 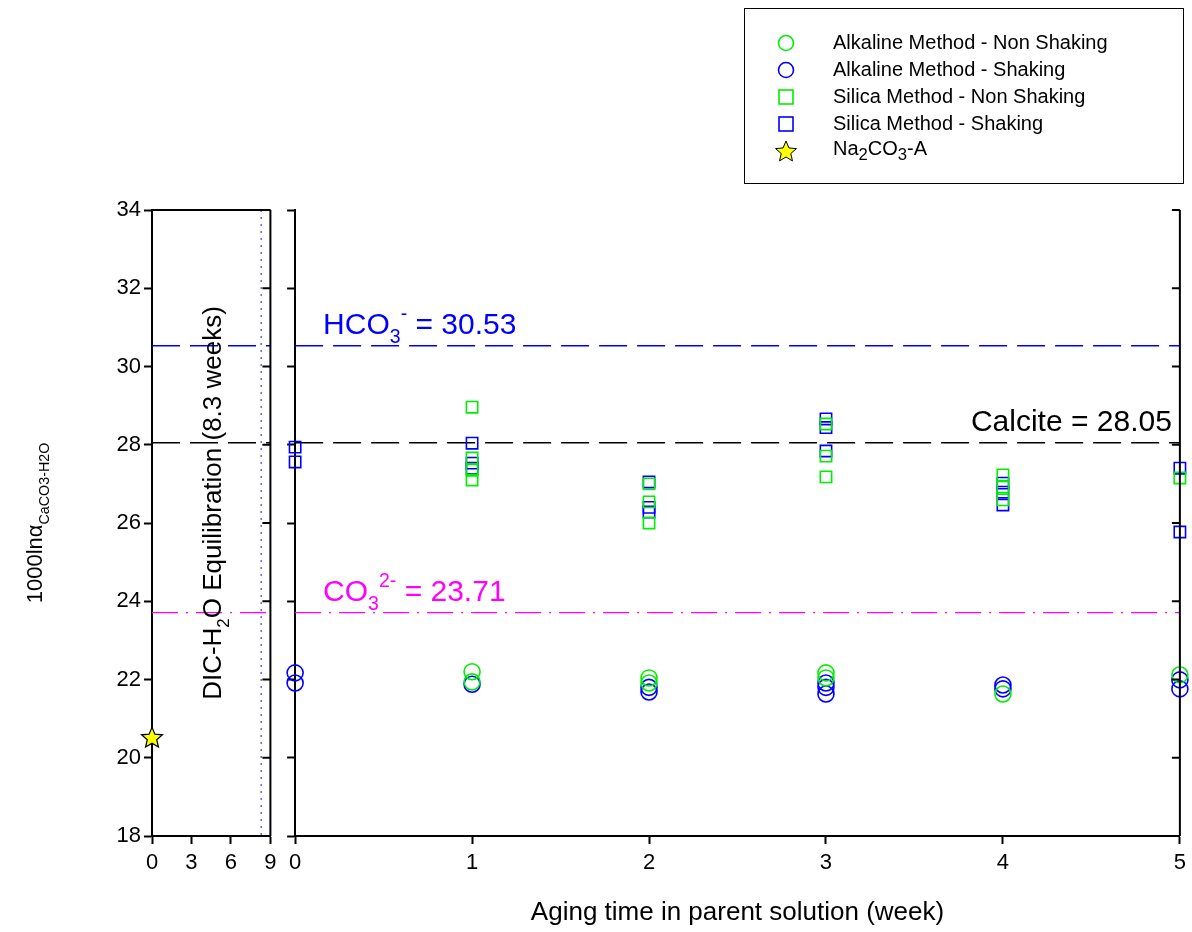 What do you see at coordinates (128, 443) in the screenshot?
I see `y-tick-label: 28` at bounding box center [128, 443].